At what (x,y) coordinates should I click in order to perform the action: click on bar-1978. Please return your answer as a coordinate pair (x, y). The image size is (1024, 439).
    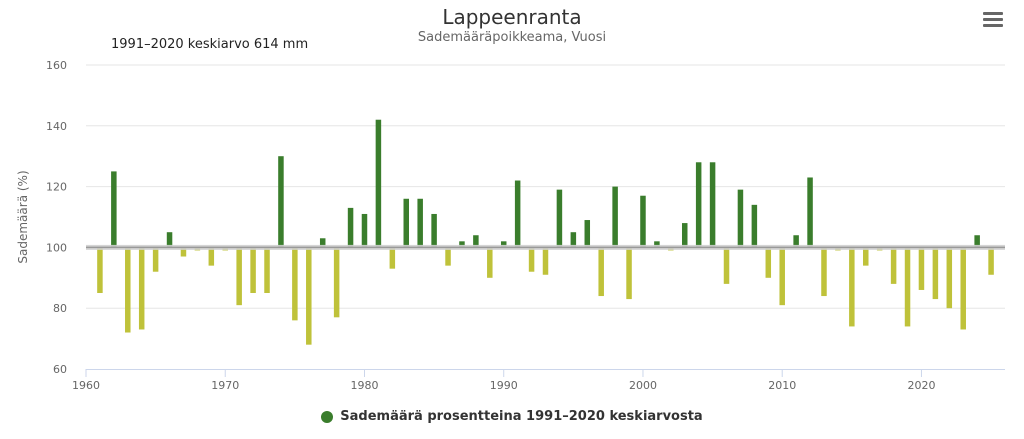
    Looking at the image, I should click on (336, 282).